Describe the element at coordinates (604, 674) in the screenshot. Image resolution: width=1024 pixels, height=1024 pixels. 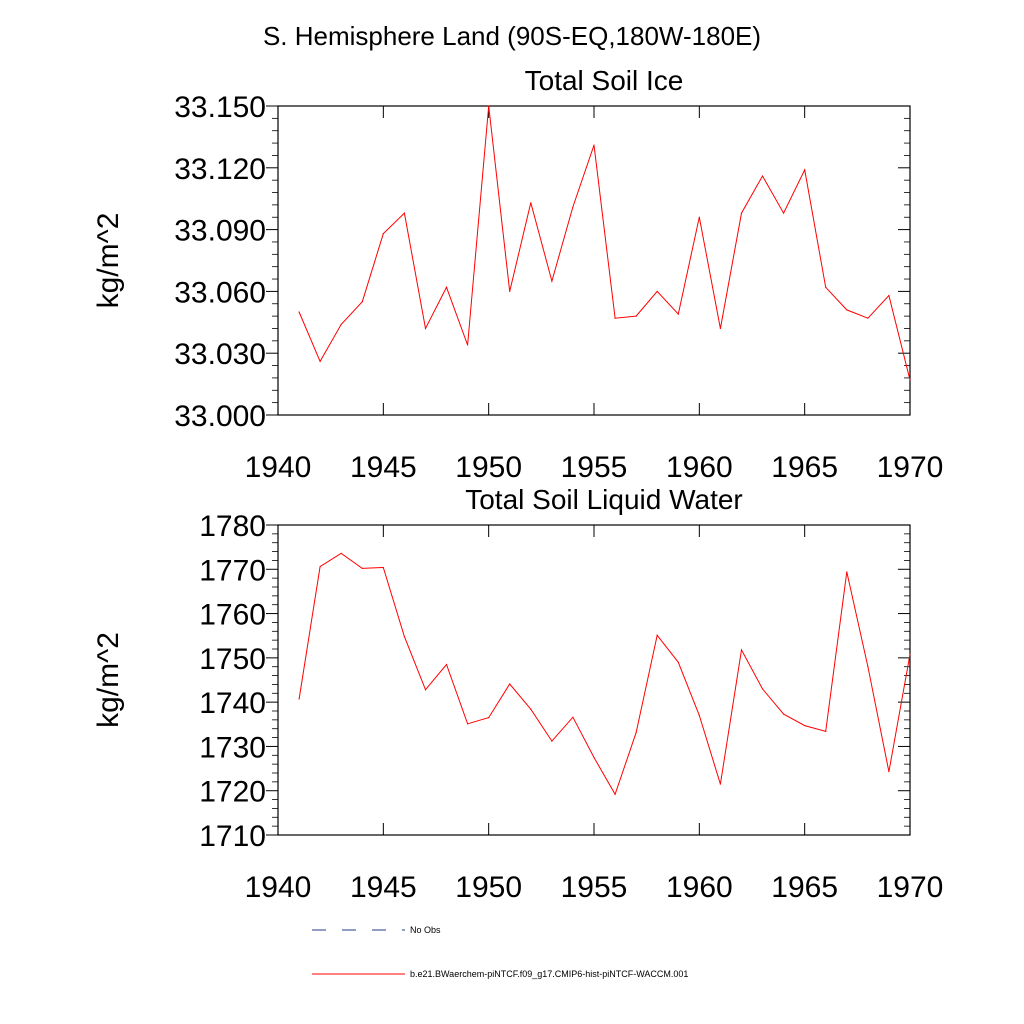
I see `series-line` at that location.